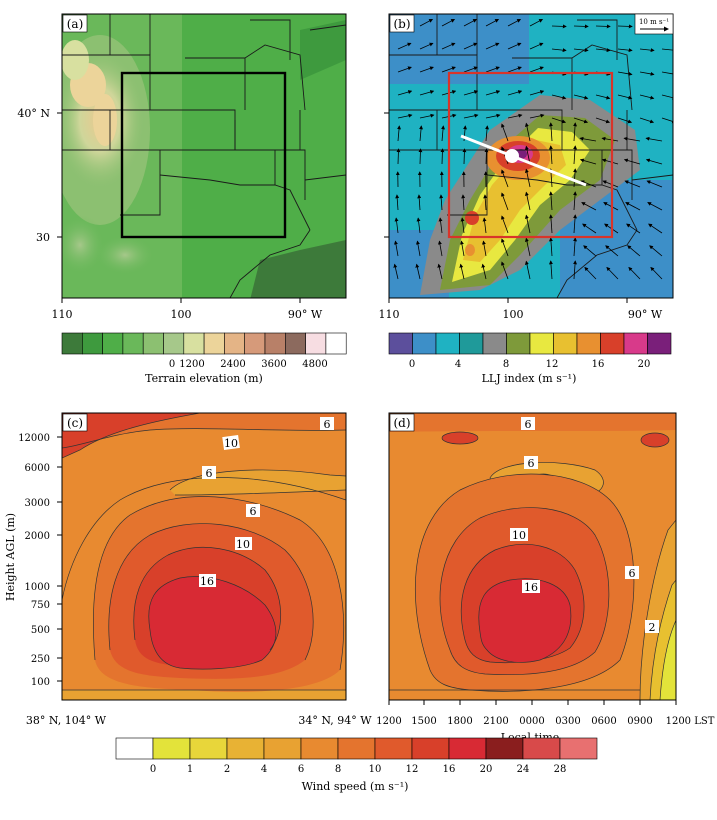 The image size is (717, 820). What do you see at coordinates (209, 473) in the screenshot?
I see `c-contour-6-mid: 6` at bounding box center [209, 473].